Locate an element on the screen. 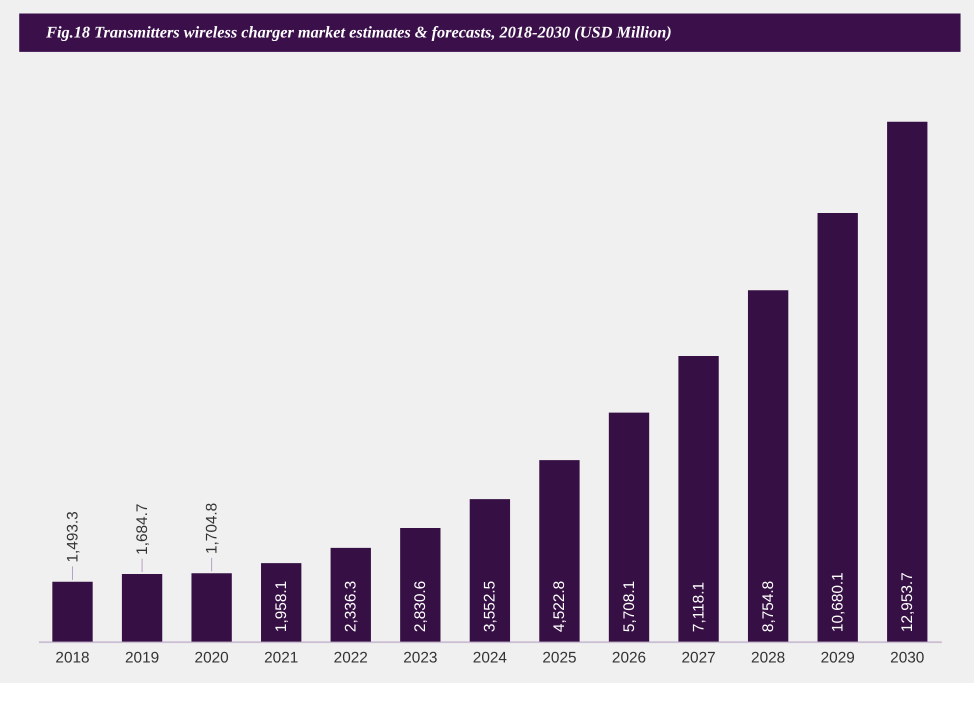  x-tick-label: 2029 is located at coordinates (837, 657).